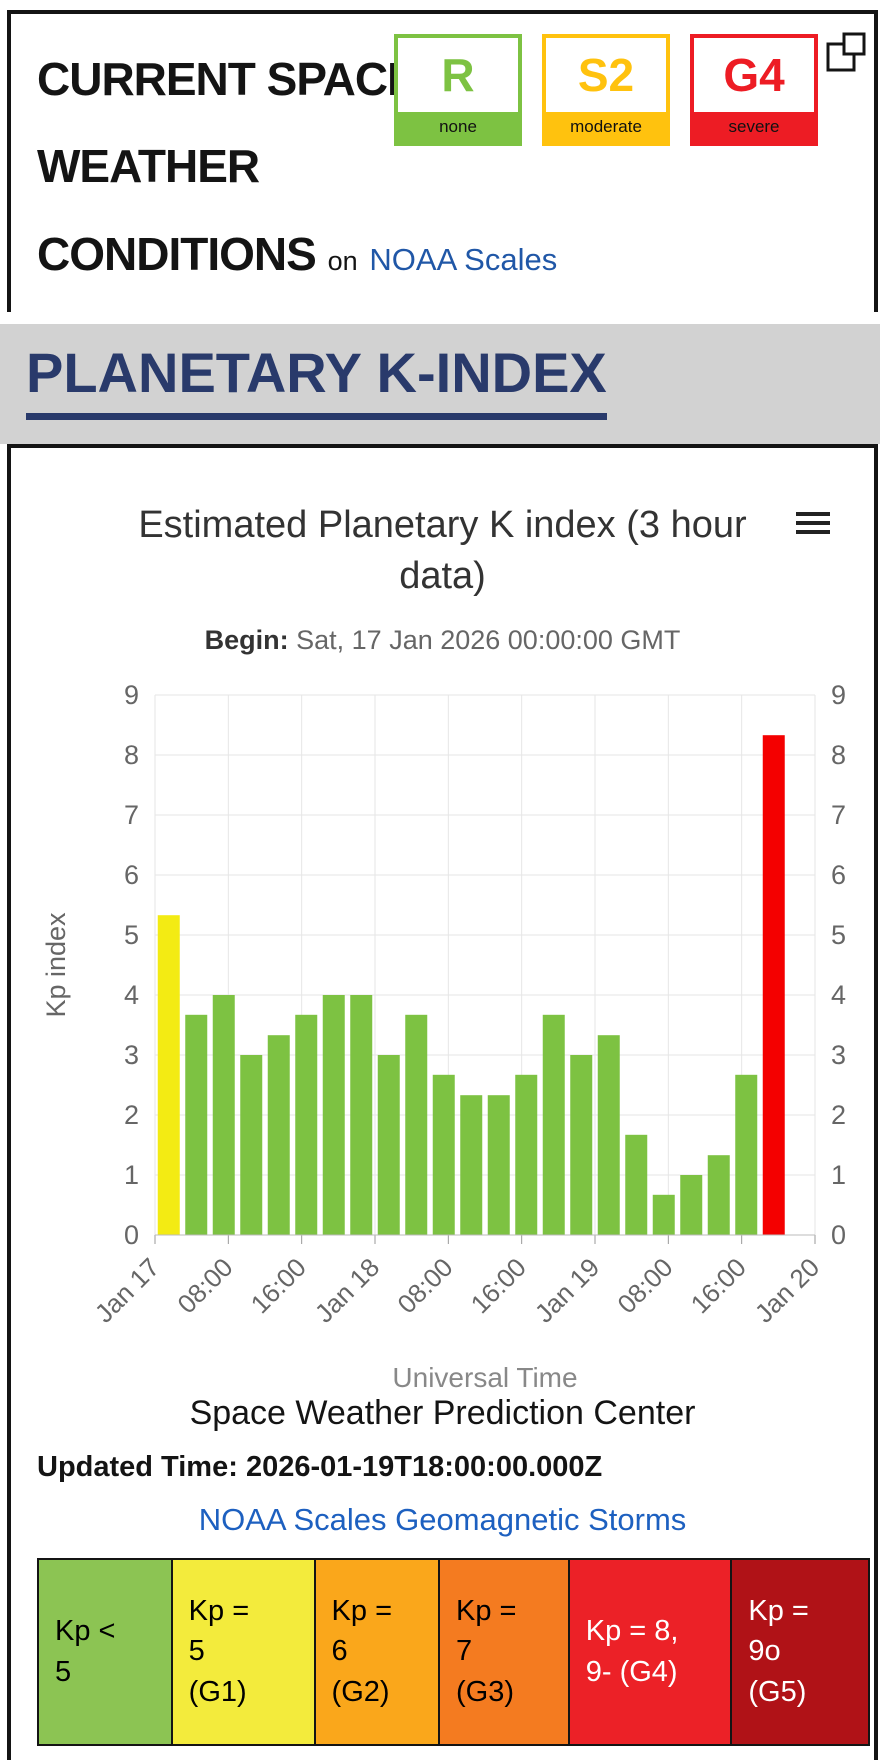 The height and width of the screenshot is (1760, 880). I want to click on y-axis-label-left: 3, so click(130, 1055).